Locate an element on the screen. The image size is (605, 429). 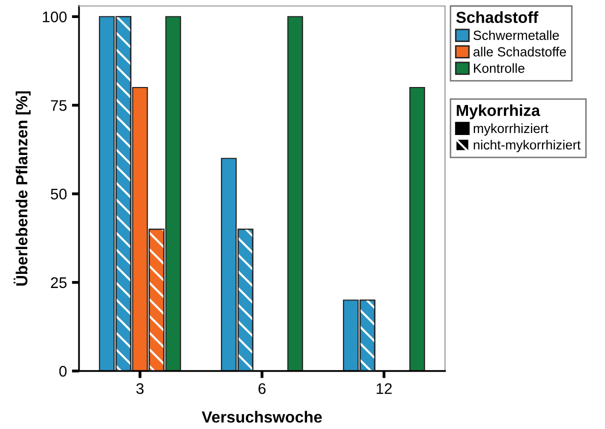
legend-title: Schadstoff is located at coordinates (497, 17).